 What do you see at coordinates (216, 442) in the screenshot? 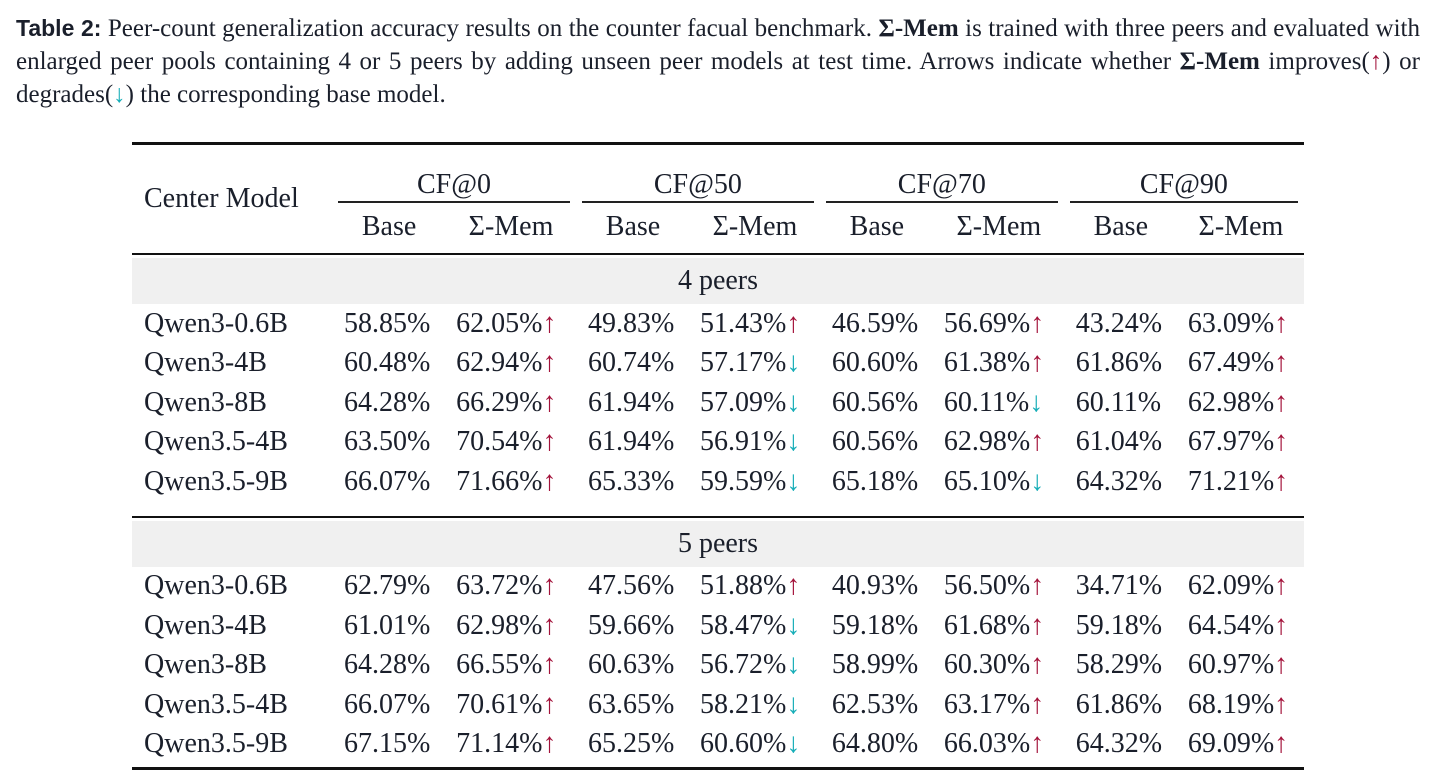
I see `center-model-name: Qwen3.5-4B` at bounding box center [216, 442].